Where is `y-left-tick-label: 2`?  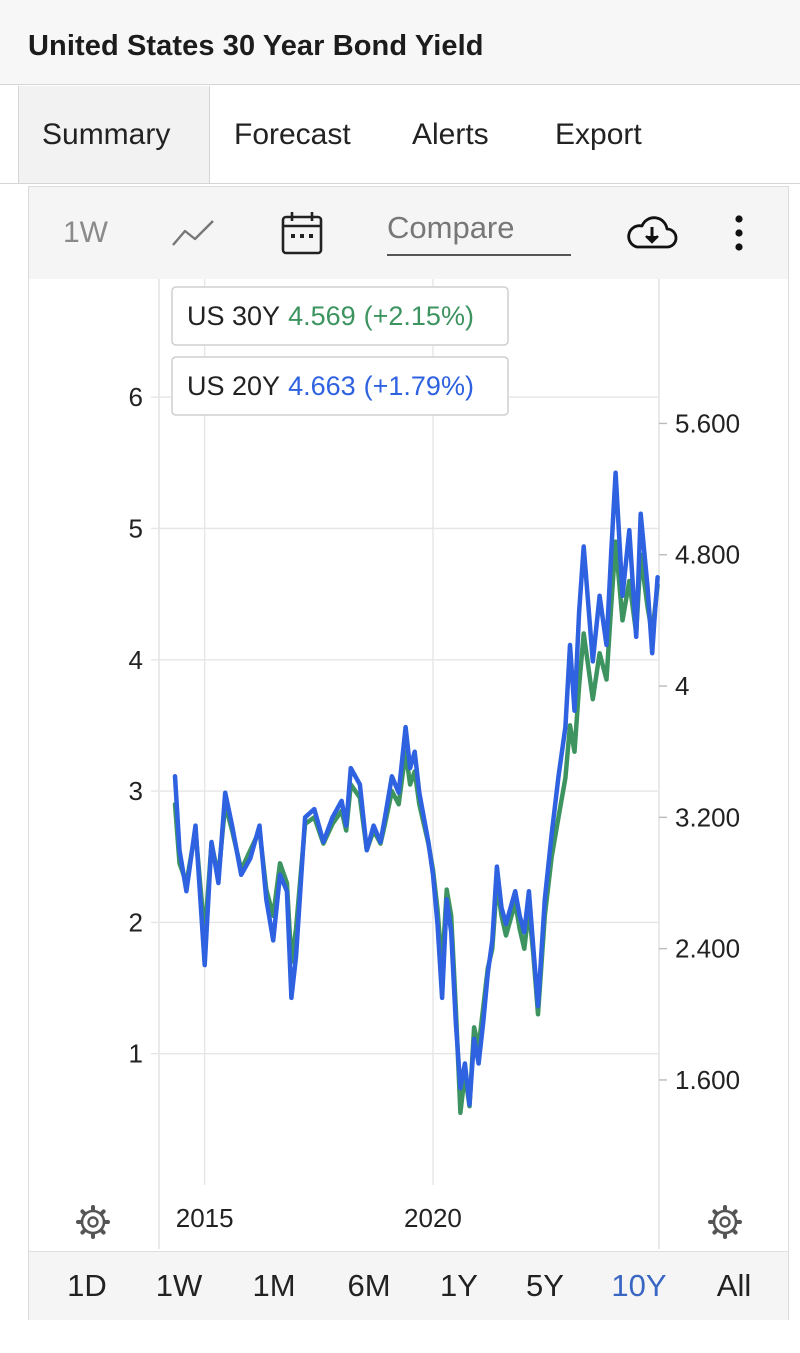 y-left-tick-label: 2 is located at coordinates (136, 922).